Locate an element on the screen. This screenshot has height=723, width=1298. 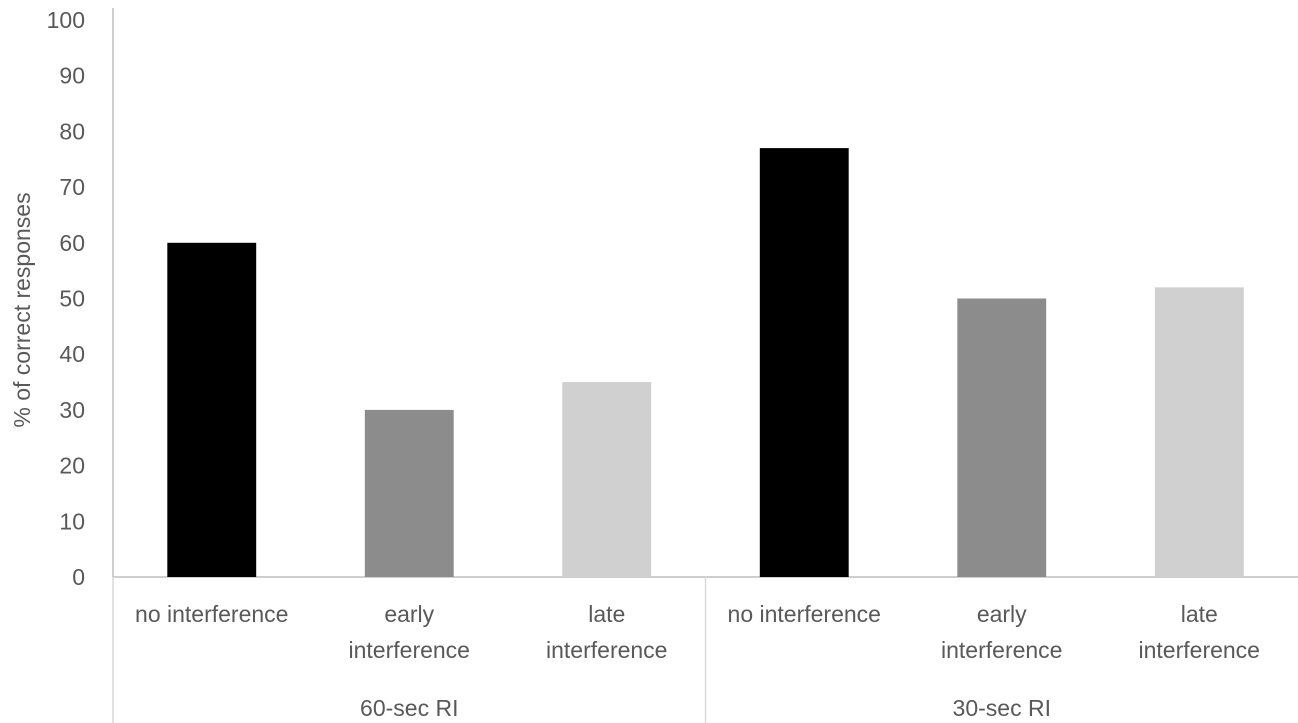
y-tick-label: 20 is located at coordinates (72, 466).